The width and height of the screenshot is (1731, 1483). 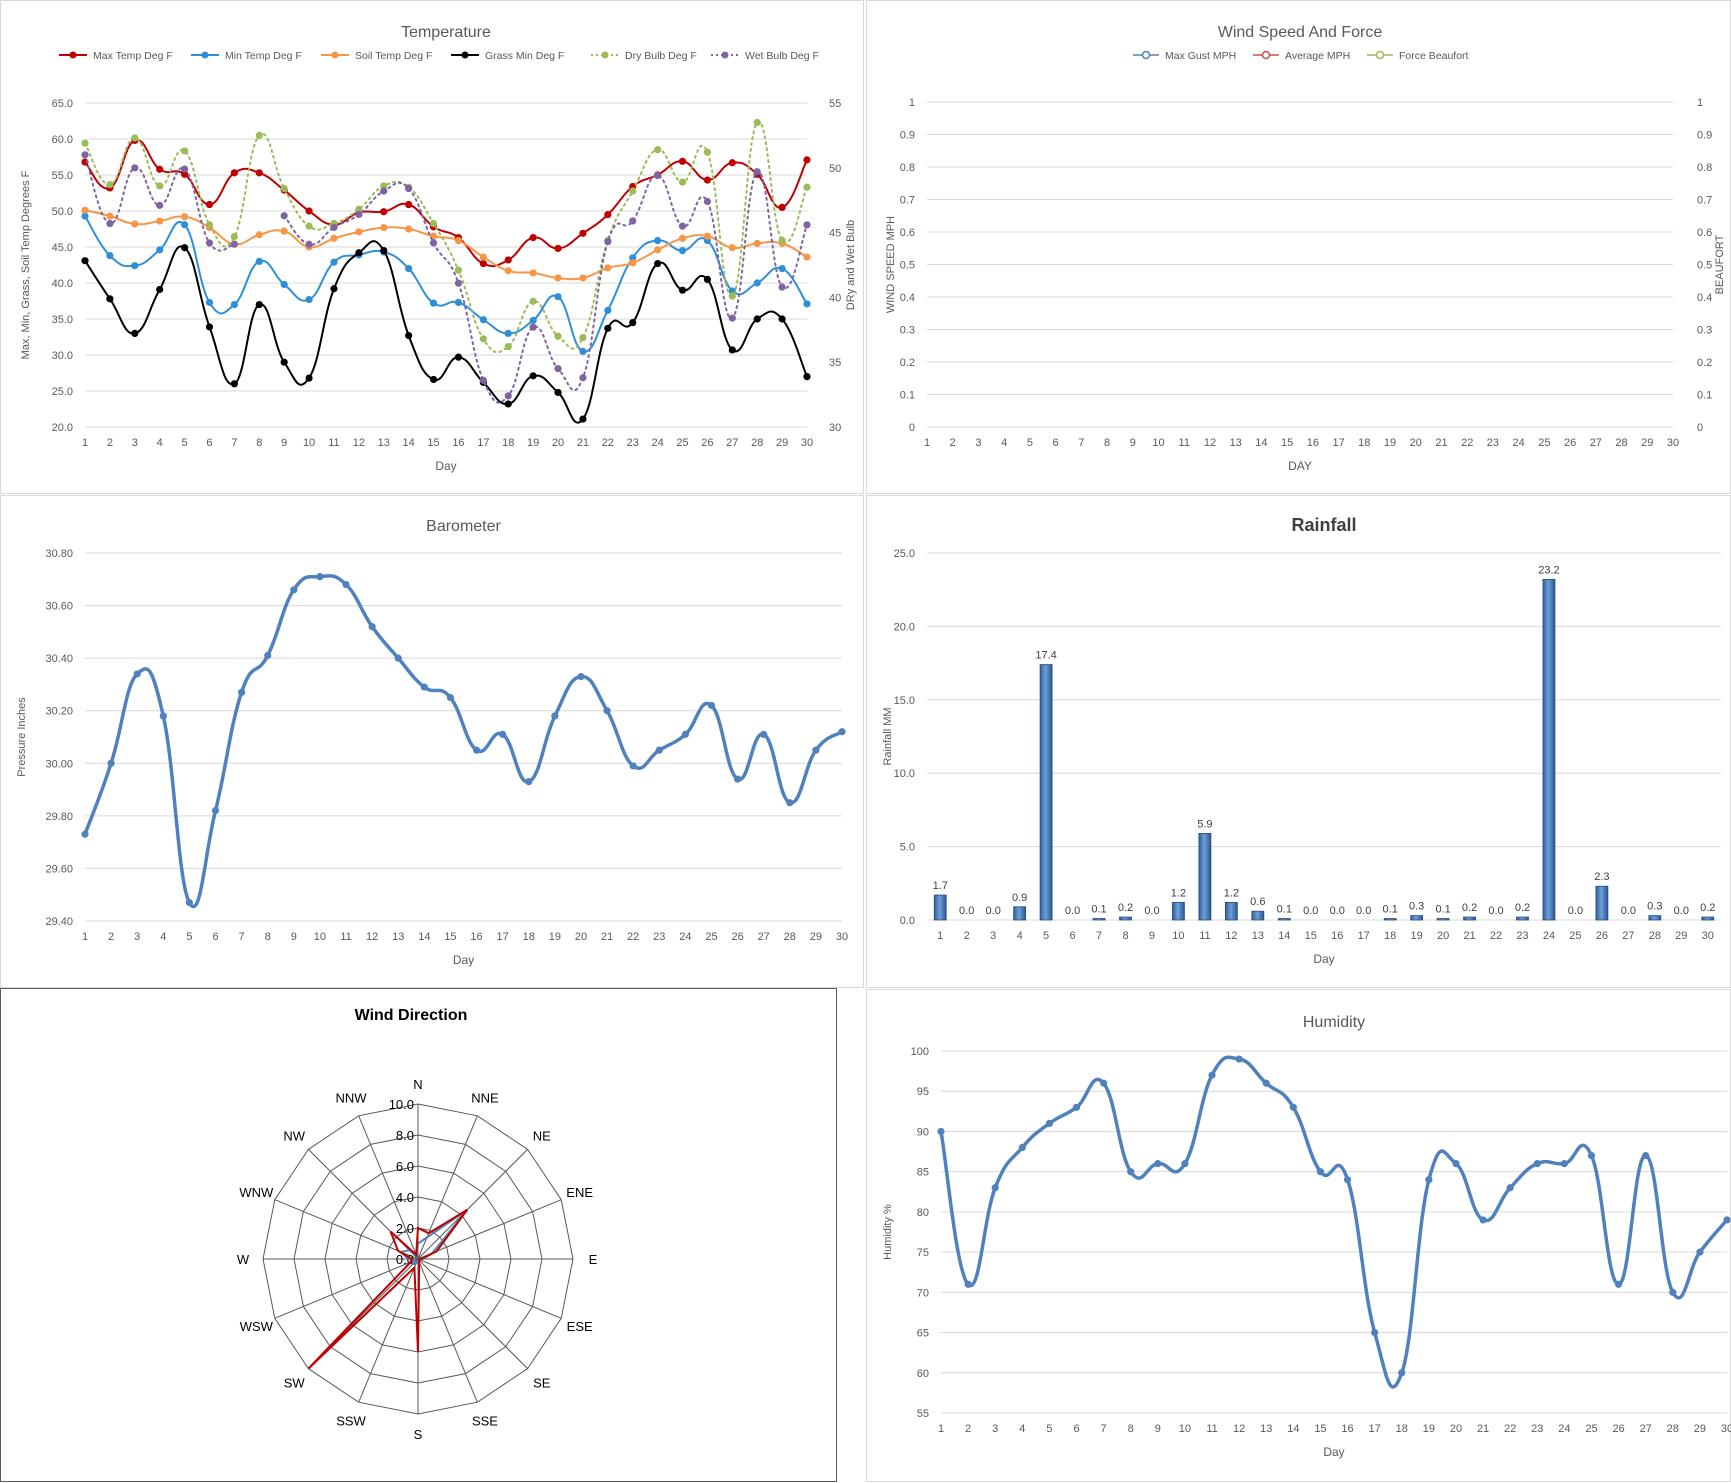 What do you see at coordinates (1317, 56) in the screenshot?
I see `legend-label: Average MPH` at bounding box center [1317, 56].